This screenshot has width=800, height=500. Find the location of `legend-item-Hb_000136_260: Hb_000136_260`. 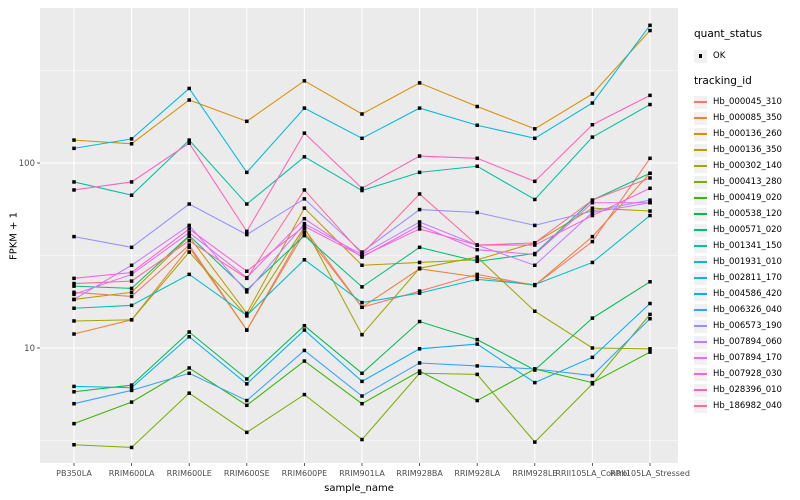

legend-item-Hb_000136_260: Hb_000136_260 is located at coordinates (746, 134).